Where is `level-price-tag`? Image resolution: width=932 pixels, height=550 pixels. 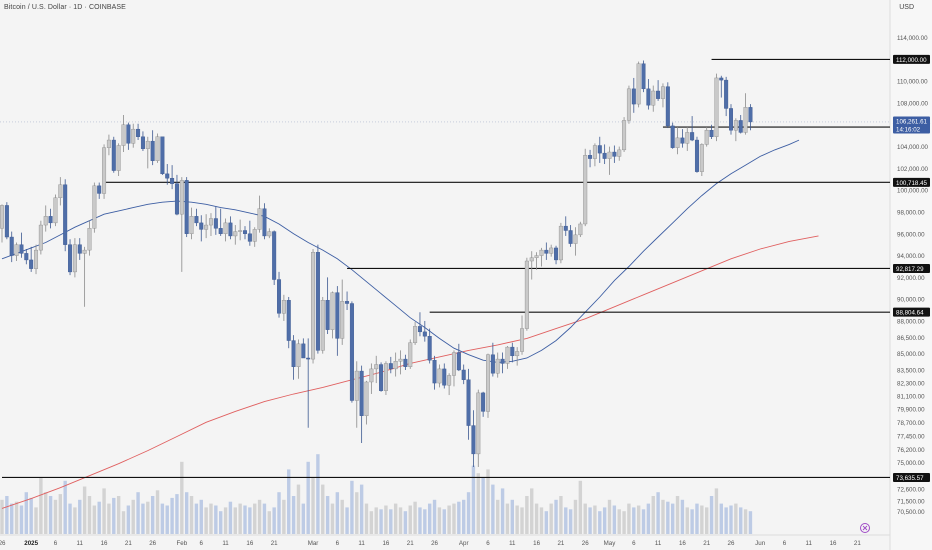 level-price-tag is located at coordinates (911, 182).